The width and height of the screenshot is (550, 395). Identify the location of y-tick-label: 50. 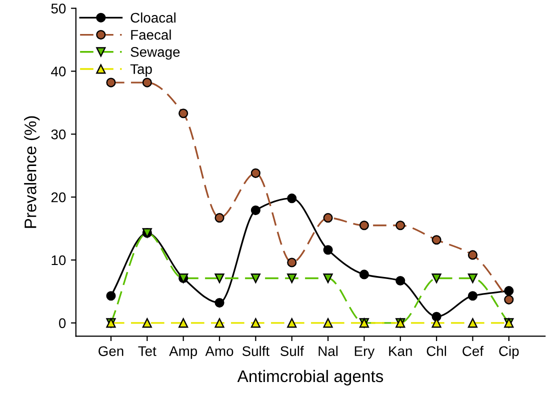
(58, 9).